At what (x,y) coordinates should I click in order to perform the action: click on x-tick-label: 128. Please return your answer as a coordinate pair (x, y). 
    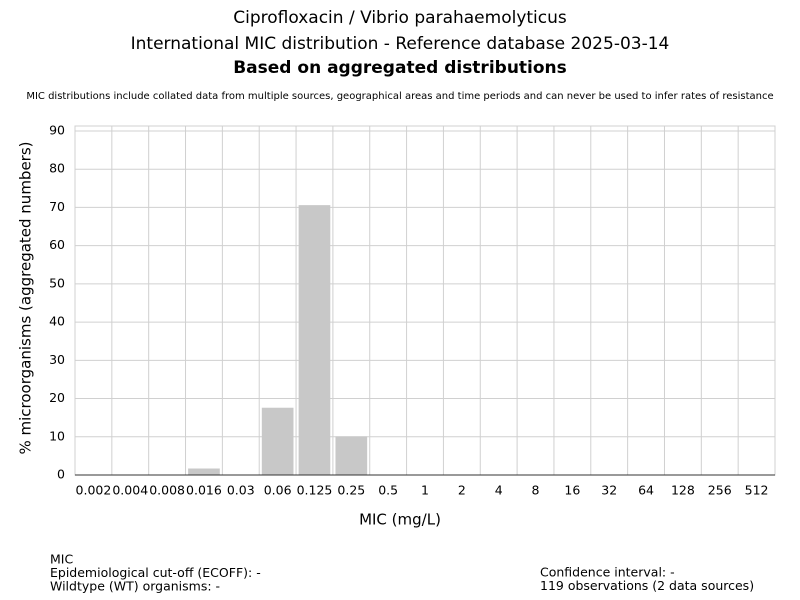
    Looking at the image, I should click on (683, 490).